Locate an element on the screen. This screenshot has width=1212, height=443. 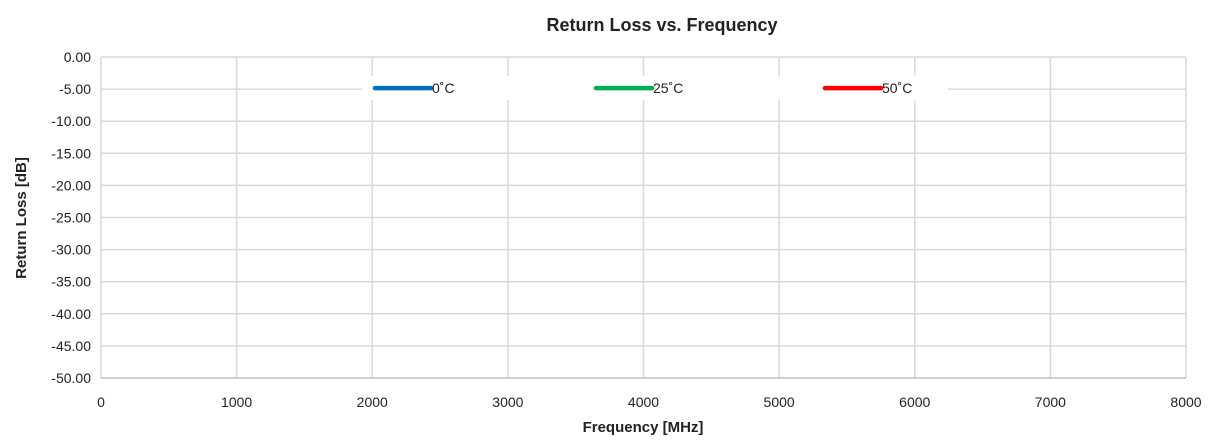
x-tick-label: 5000 is located at coordinates (779, 402).